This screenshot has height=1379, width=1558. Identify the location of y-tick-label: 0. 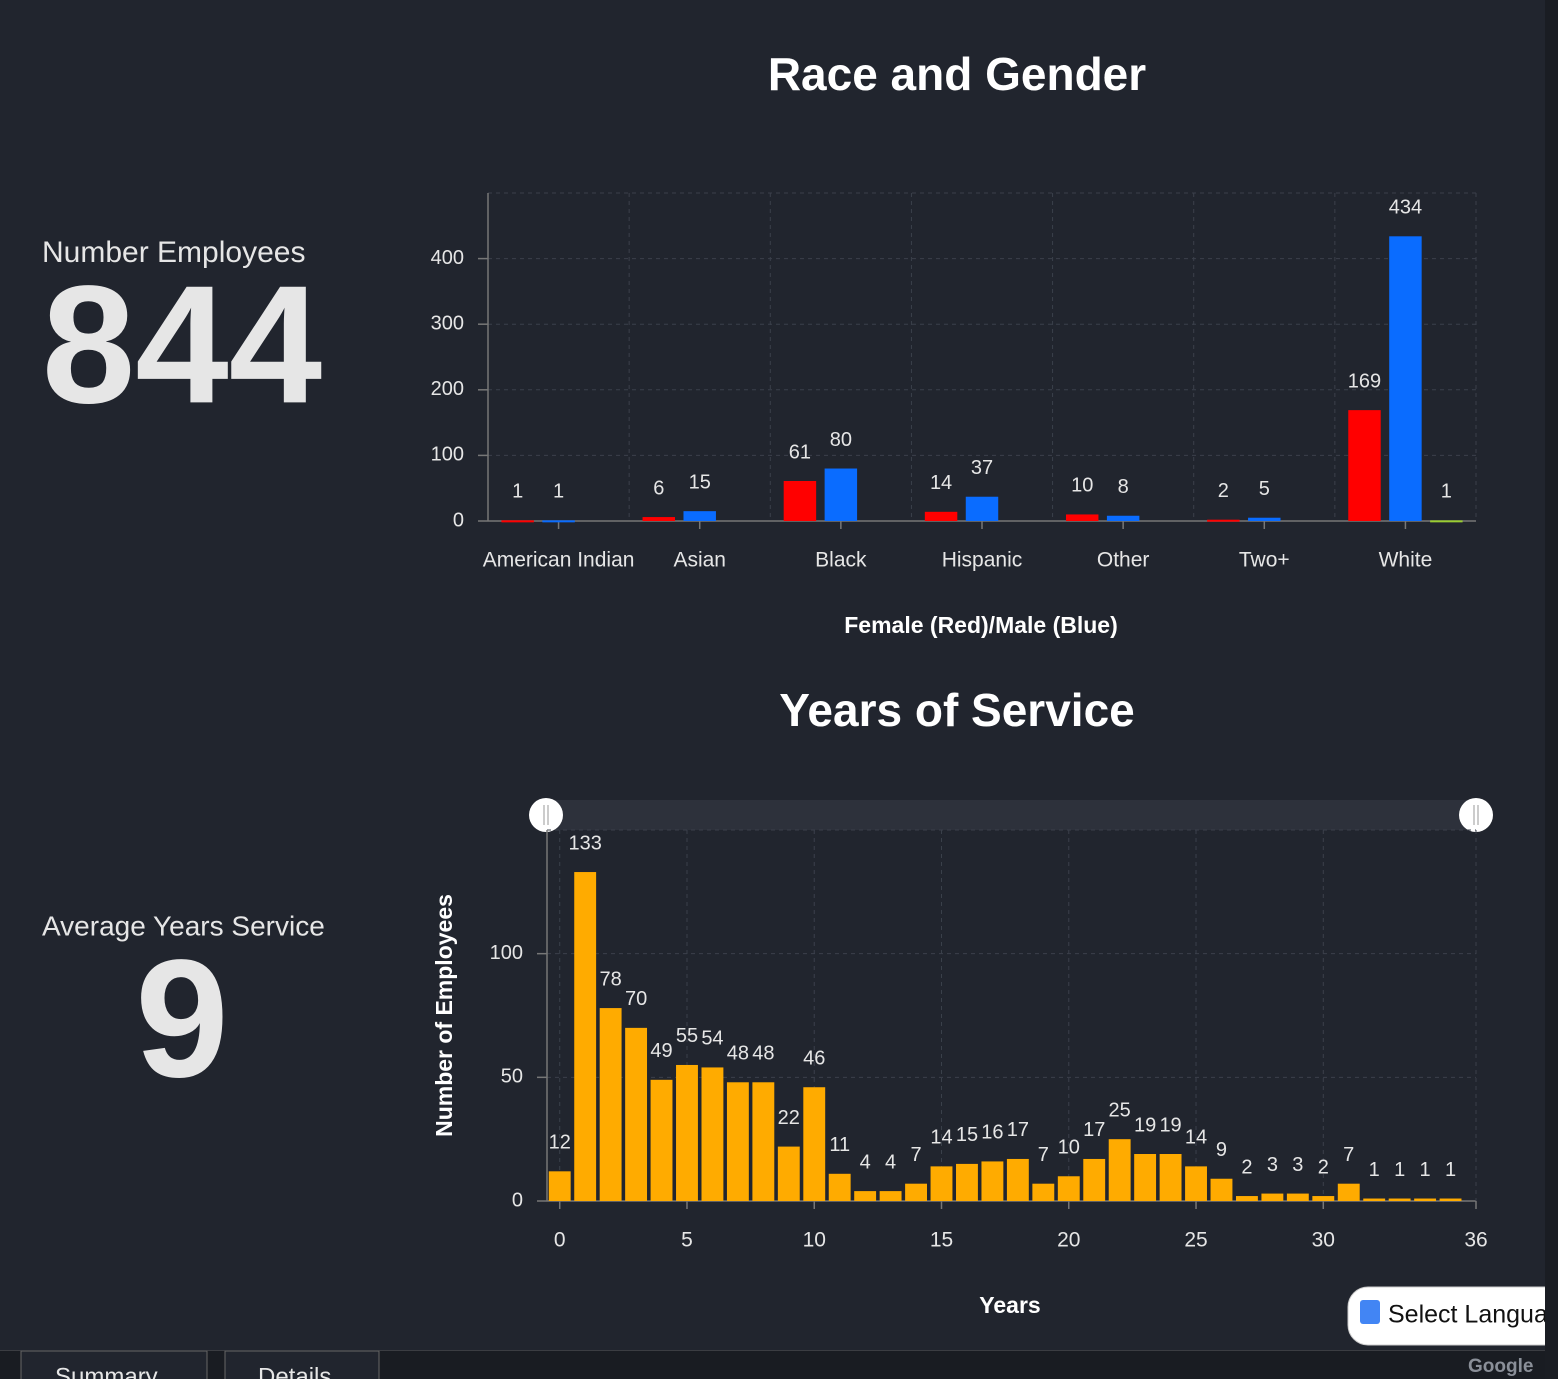
(517, 1200).